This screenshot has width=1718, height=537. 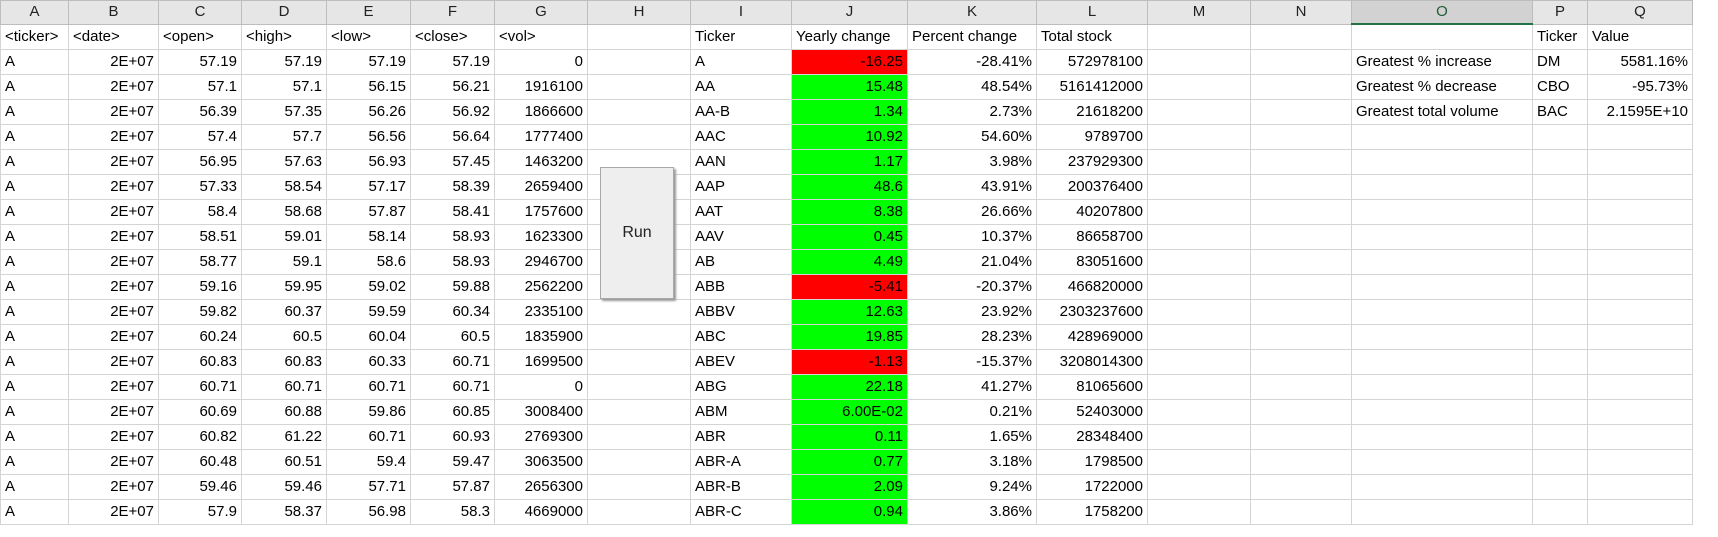 What do you see at coordinates (284, 187) in the screenshot?
I see `high-cell: 58.54` at bounding box center [284, 187].